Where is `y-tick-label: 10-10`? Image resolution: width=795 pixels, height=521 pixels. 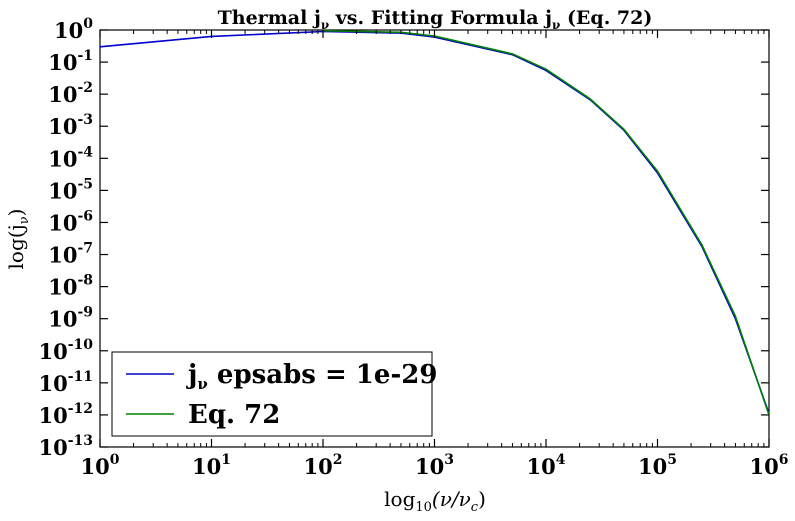 y-tick-label: 10-10 is located at coordinates (65, 350).